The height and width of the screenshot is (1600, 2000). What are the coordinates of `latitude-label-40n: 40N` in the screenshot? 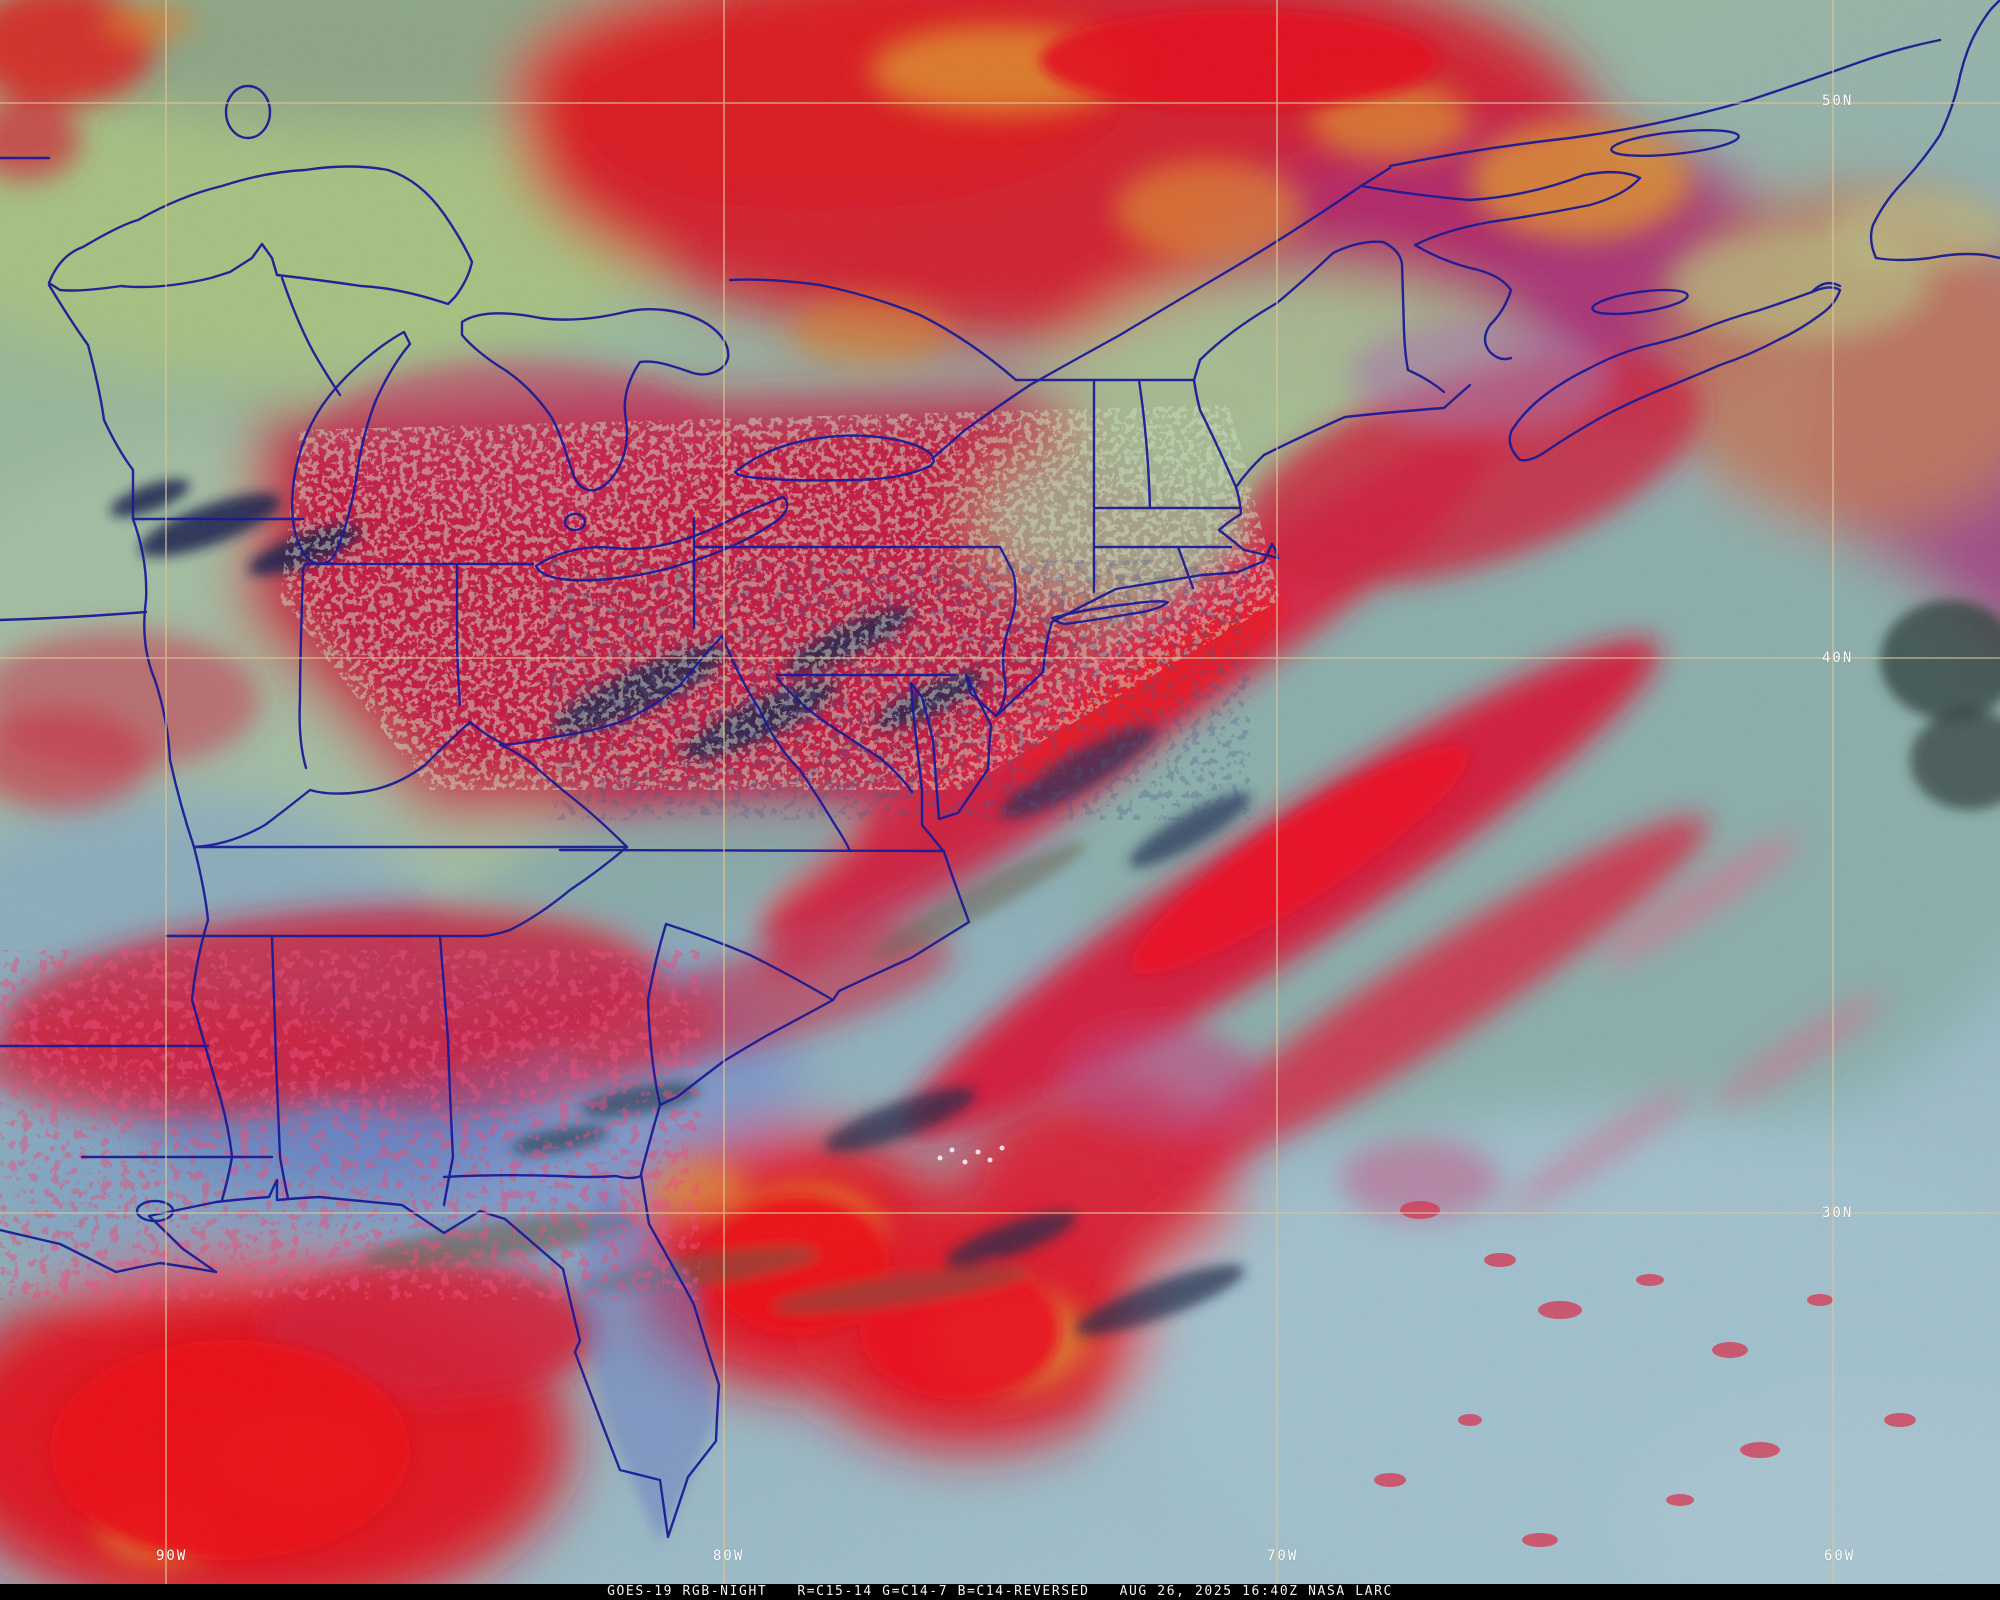 It's located at (1838, 658).